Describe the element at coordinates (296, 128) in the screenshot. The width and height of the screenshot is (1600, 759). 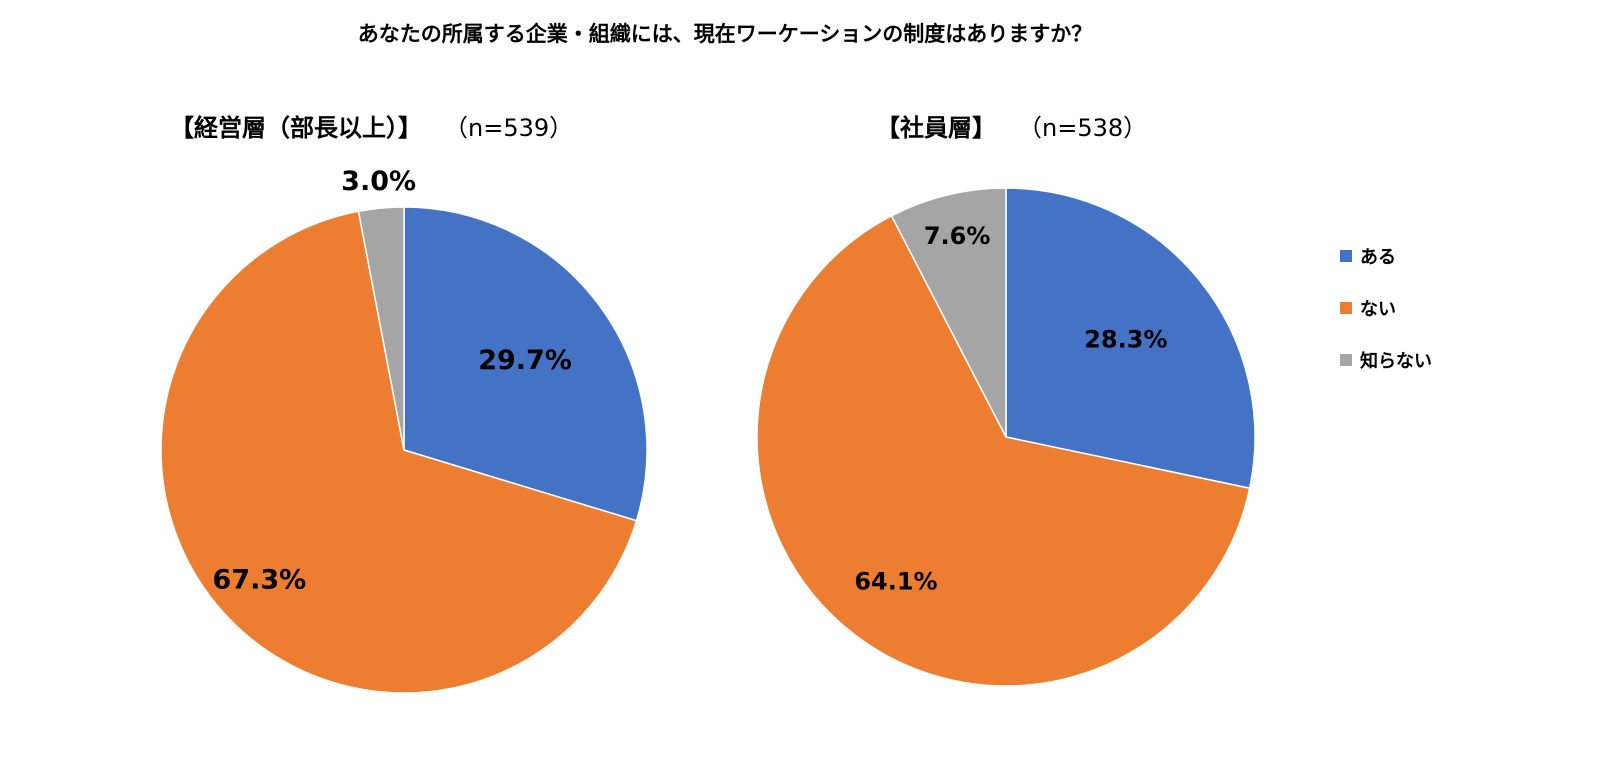
I see `pie-1-group-label: 【経営層（部長以上）】` at that location.